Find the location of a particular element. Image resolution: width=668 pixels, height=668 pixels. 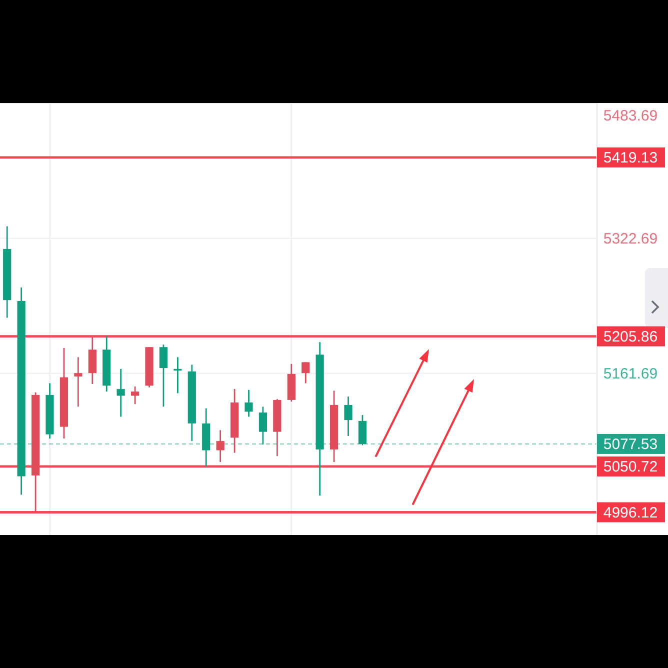

ref-line-label: 5050.72 is located at coordinates (630, 467).